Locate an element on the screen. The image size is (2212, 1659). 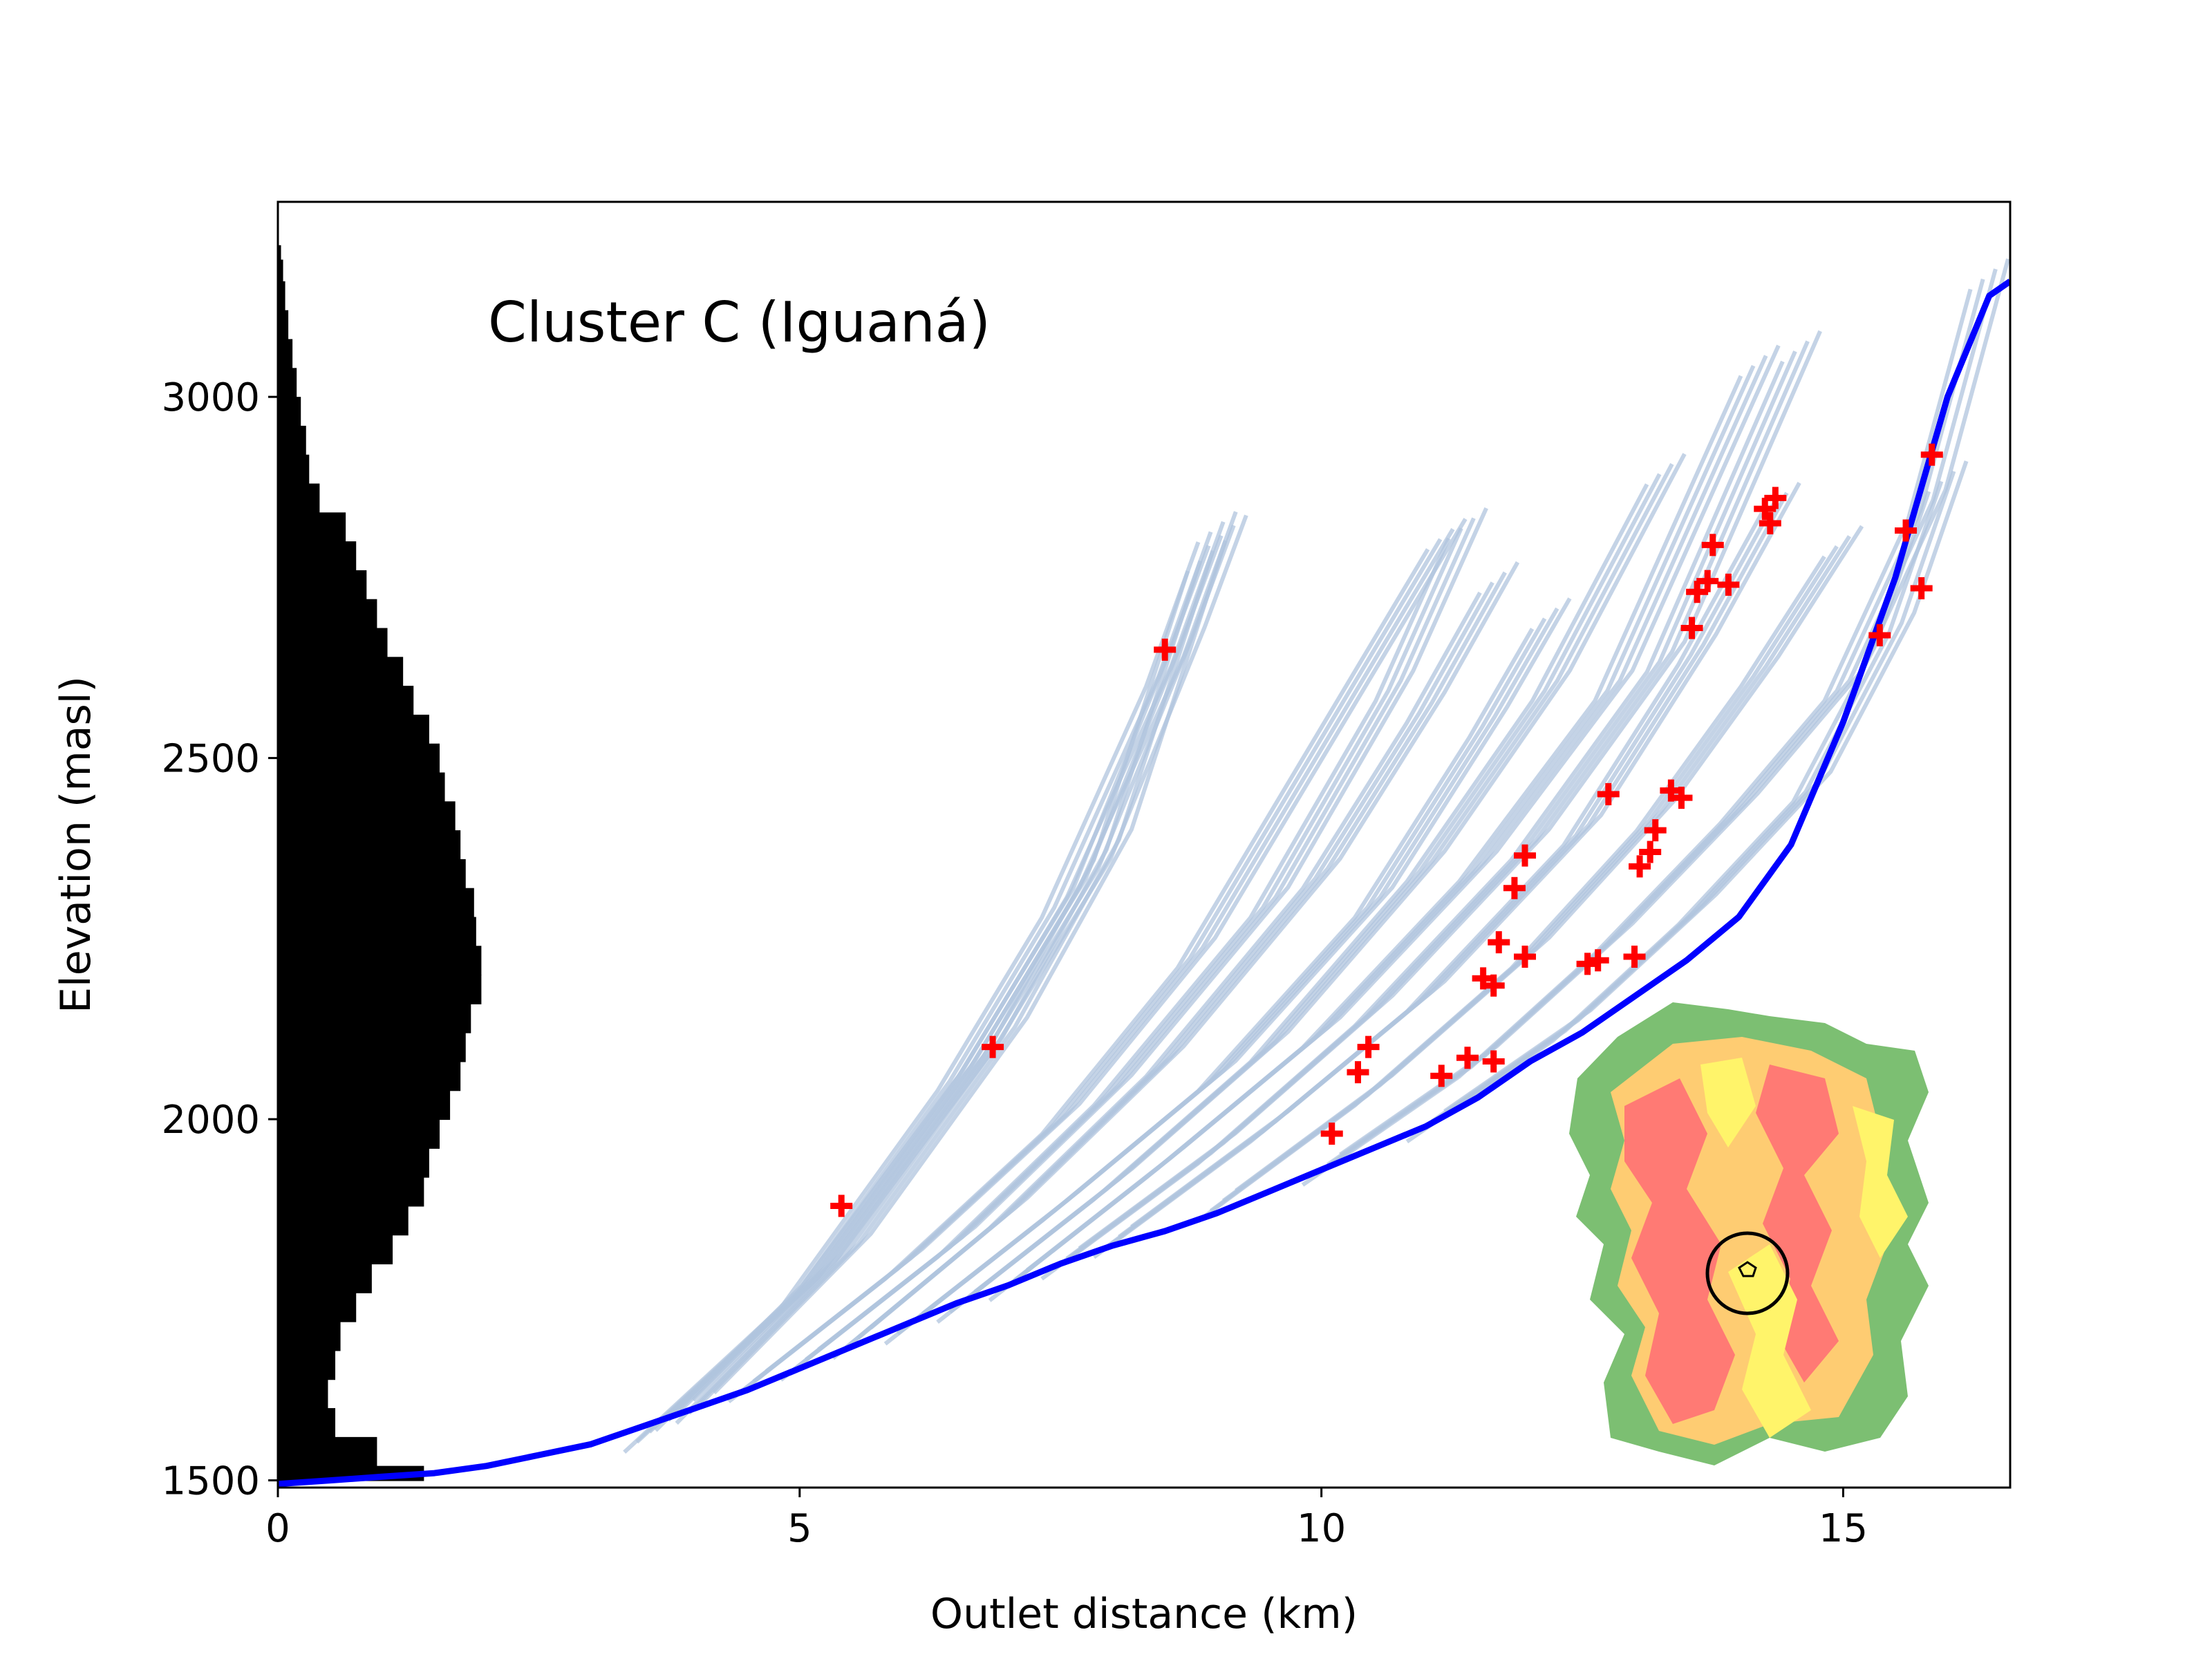
inset-location-map is located at coordinates (1749, 1234).